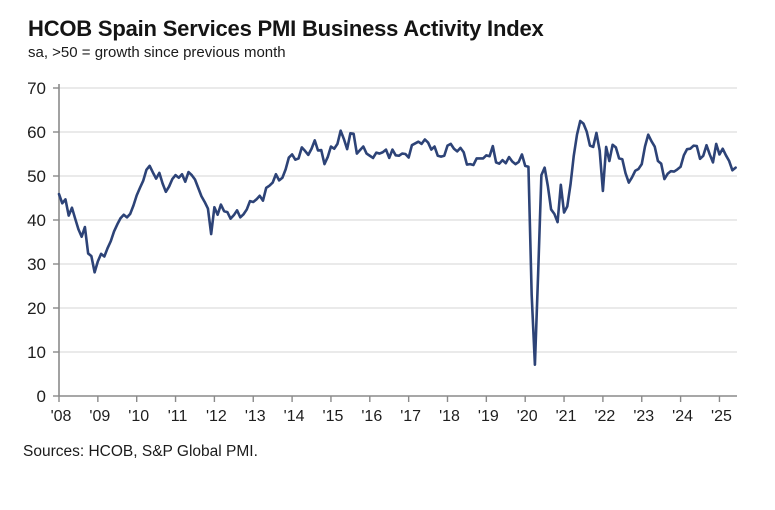 Image resolution: width=775 pixels, height=510 pixels. I want to click on source-note: Sources: HCOB, S&P Global PMI., so click(140, 451).